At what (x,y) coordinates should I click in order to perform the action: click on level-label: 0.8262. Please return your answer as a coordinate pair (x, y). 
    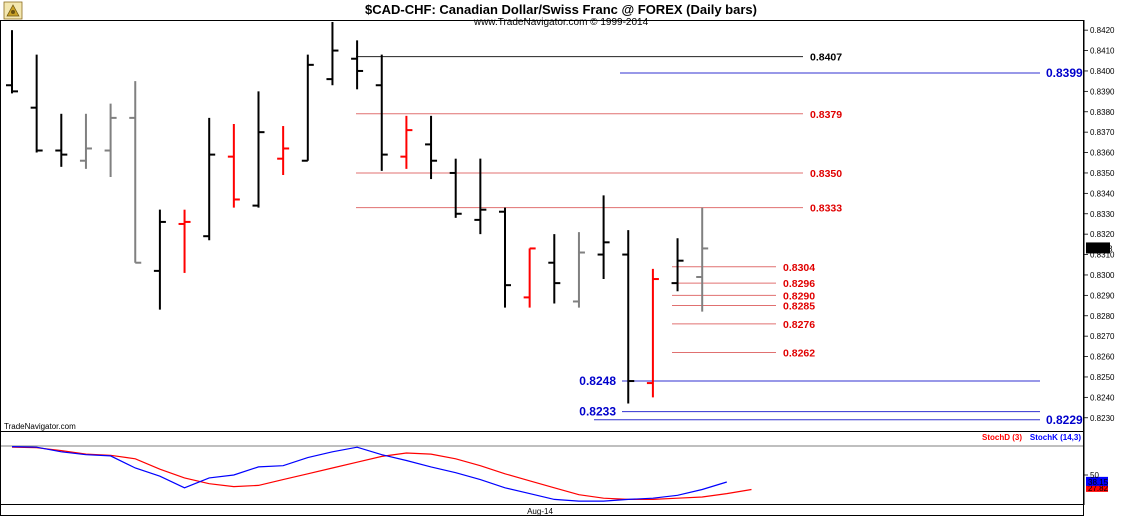
    Looking at the image, I should click on (799, 353).